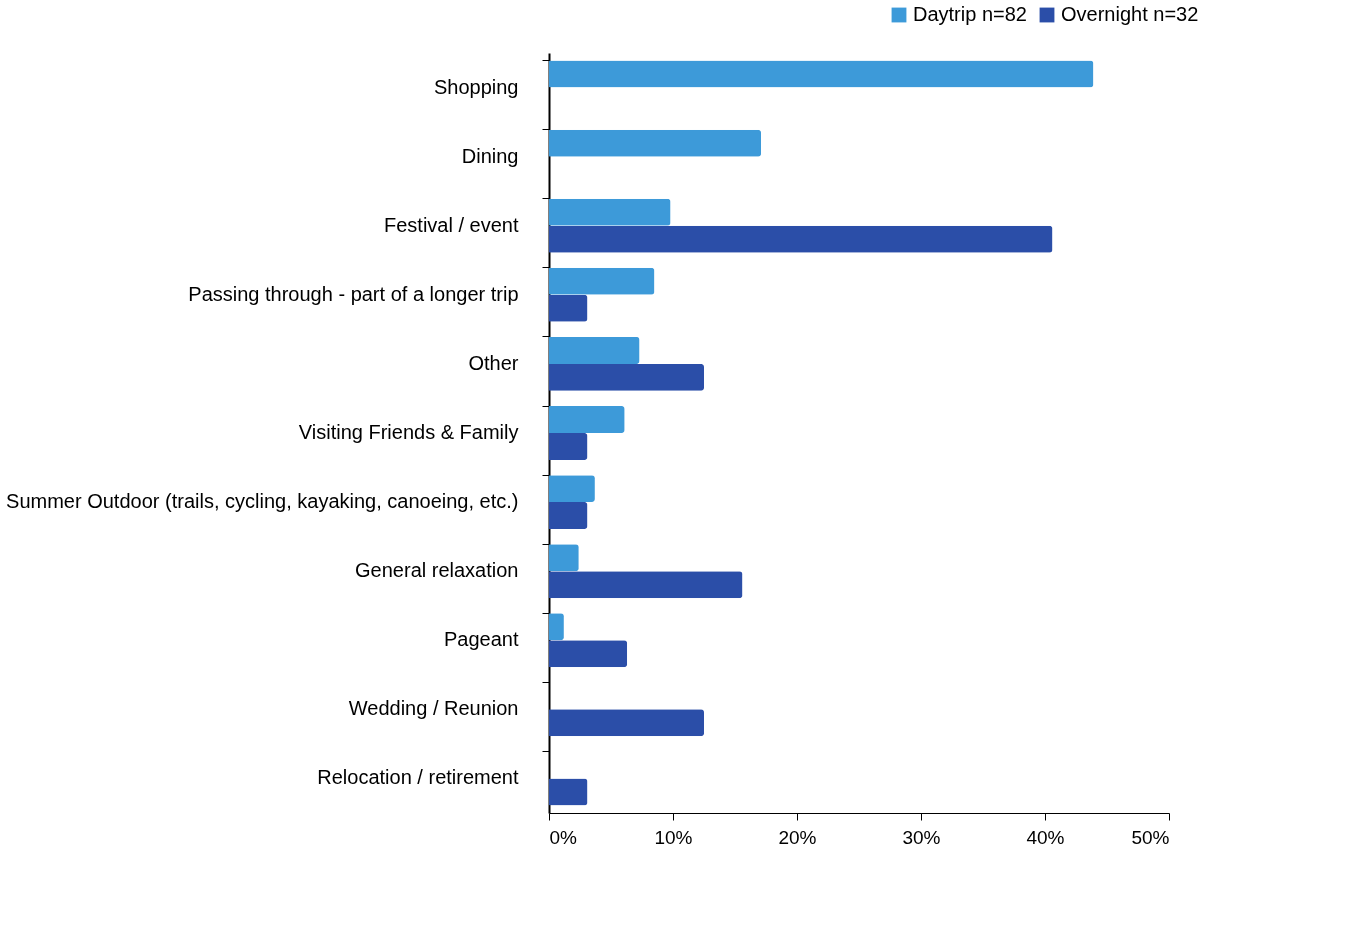  I want to click on y-tick-label: Wedding / Reunion, so click(433, 708).